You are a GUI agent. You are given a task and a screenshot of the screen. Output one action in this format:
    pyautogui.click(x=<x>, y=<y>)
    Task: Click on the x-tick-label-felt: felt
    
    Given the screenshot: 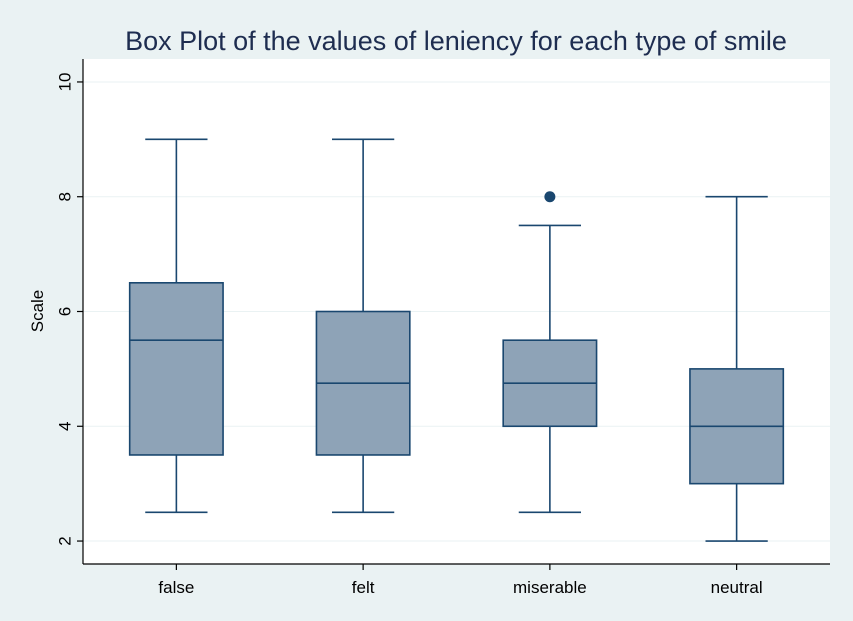 What is the action you would take?
    pyautogui.click(x=363, y=587)
    